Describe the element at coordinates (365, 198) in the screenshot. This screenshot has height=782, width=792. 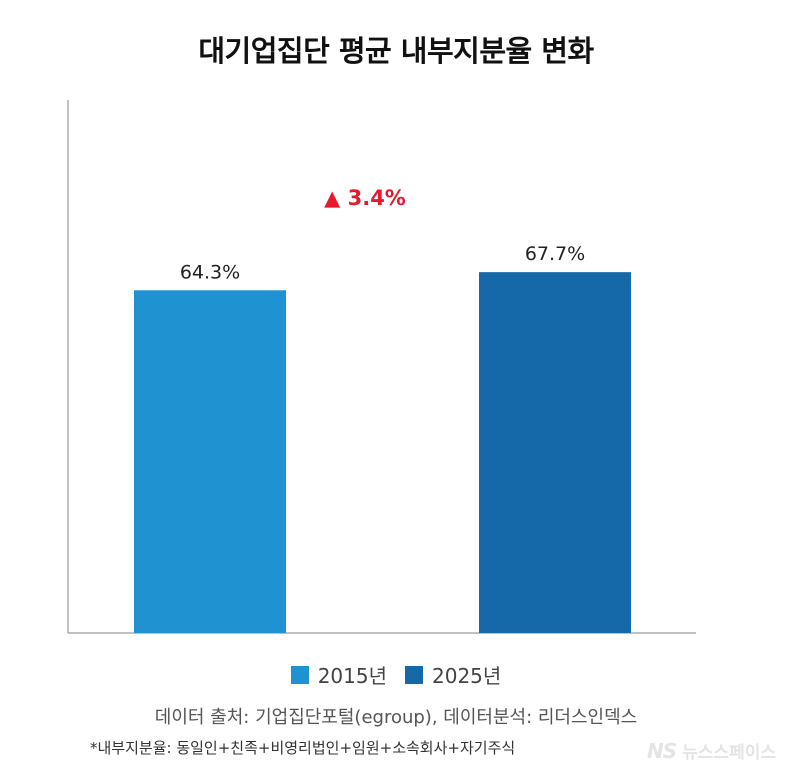
I see `change-annotation: ▲ 3.4%` at that location.